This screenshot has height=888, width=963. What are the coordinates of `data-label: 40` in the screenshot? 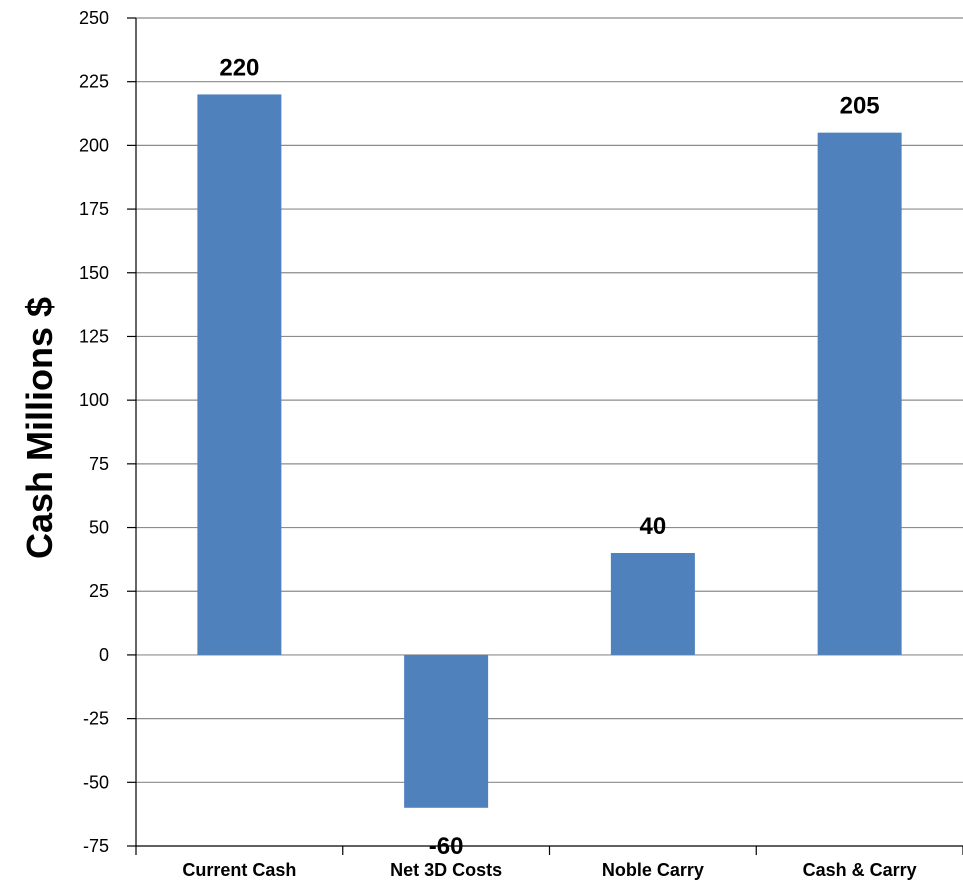 It's located at (653, 526).